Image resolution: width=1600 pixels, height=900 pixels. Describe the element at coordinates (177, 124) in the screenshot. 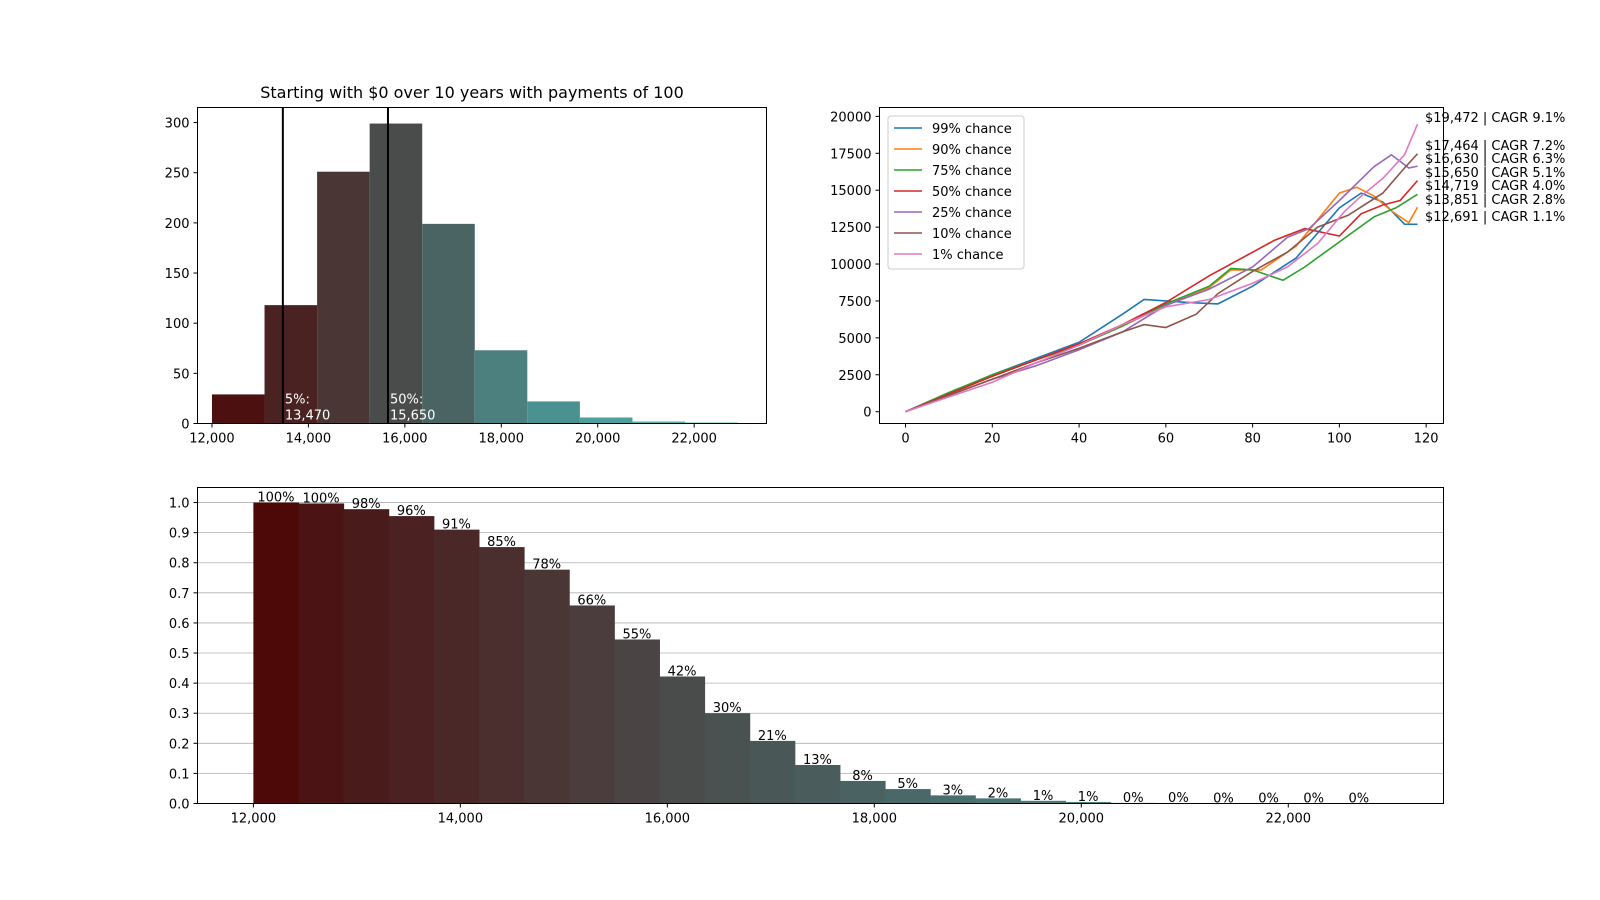

I see `y-tick-label: 300` at that location.